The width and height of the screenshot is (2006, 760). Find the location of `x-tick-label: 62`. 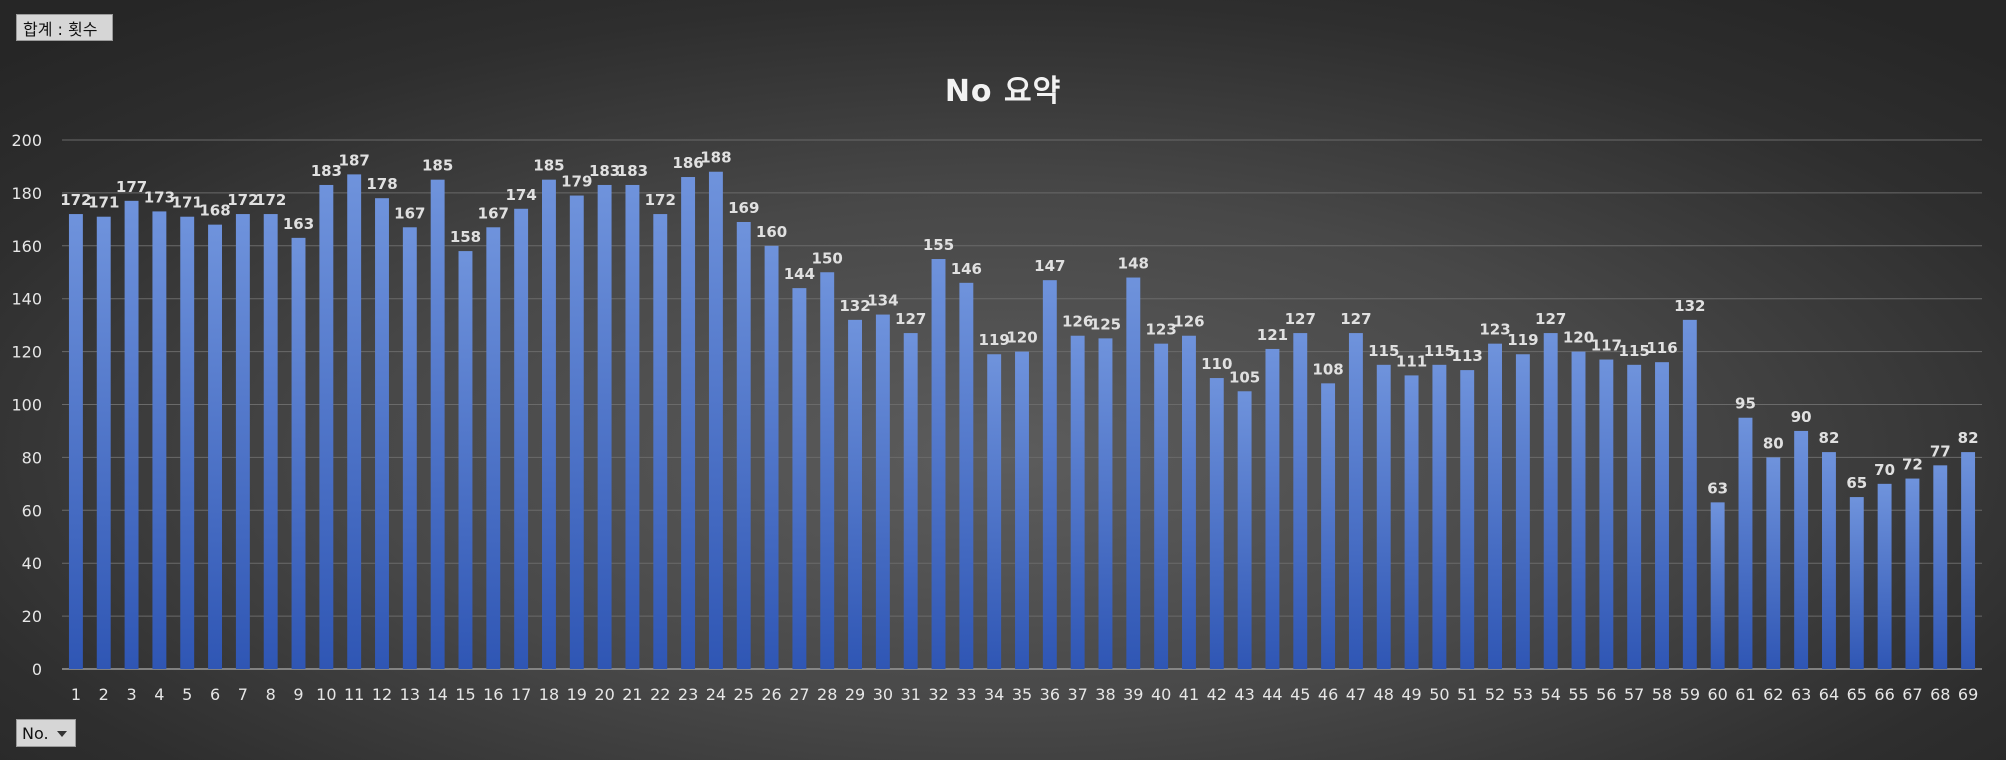

x-tick-label: 62 is located at coordinates (1773, 694).